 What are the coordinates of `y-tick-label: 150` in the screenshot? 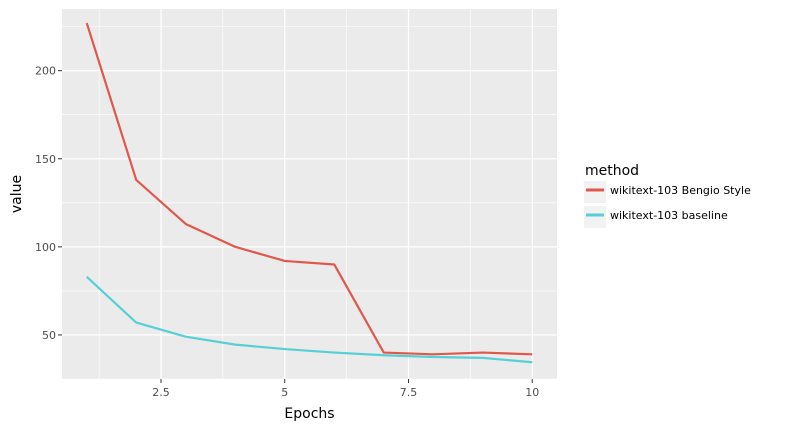 It's located at (45, 159).